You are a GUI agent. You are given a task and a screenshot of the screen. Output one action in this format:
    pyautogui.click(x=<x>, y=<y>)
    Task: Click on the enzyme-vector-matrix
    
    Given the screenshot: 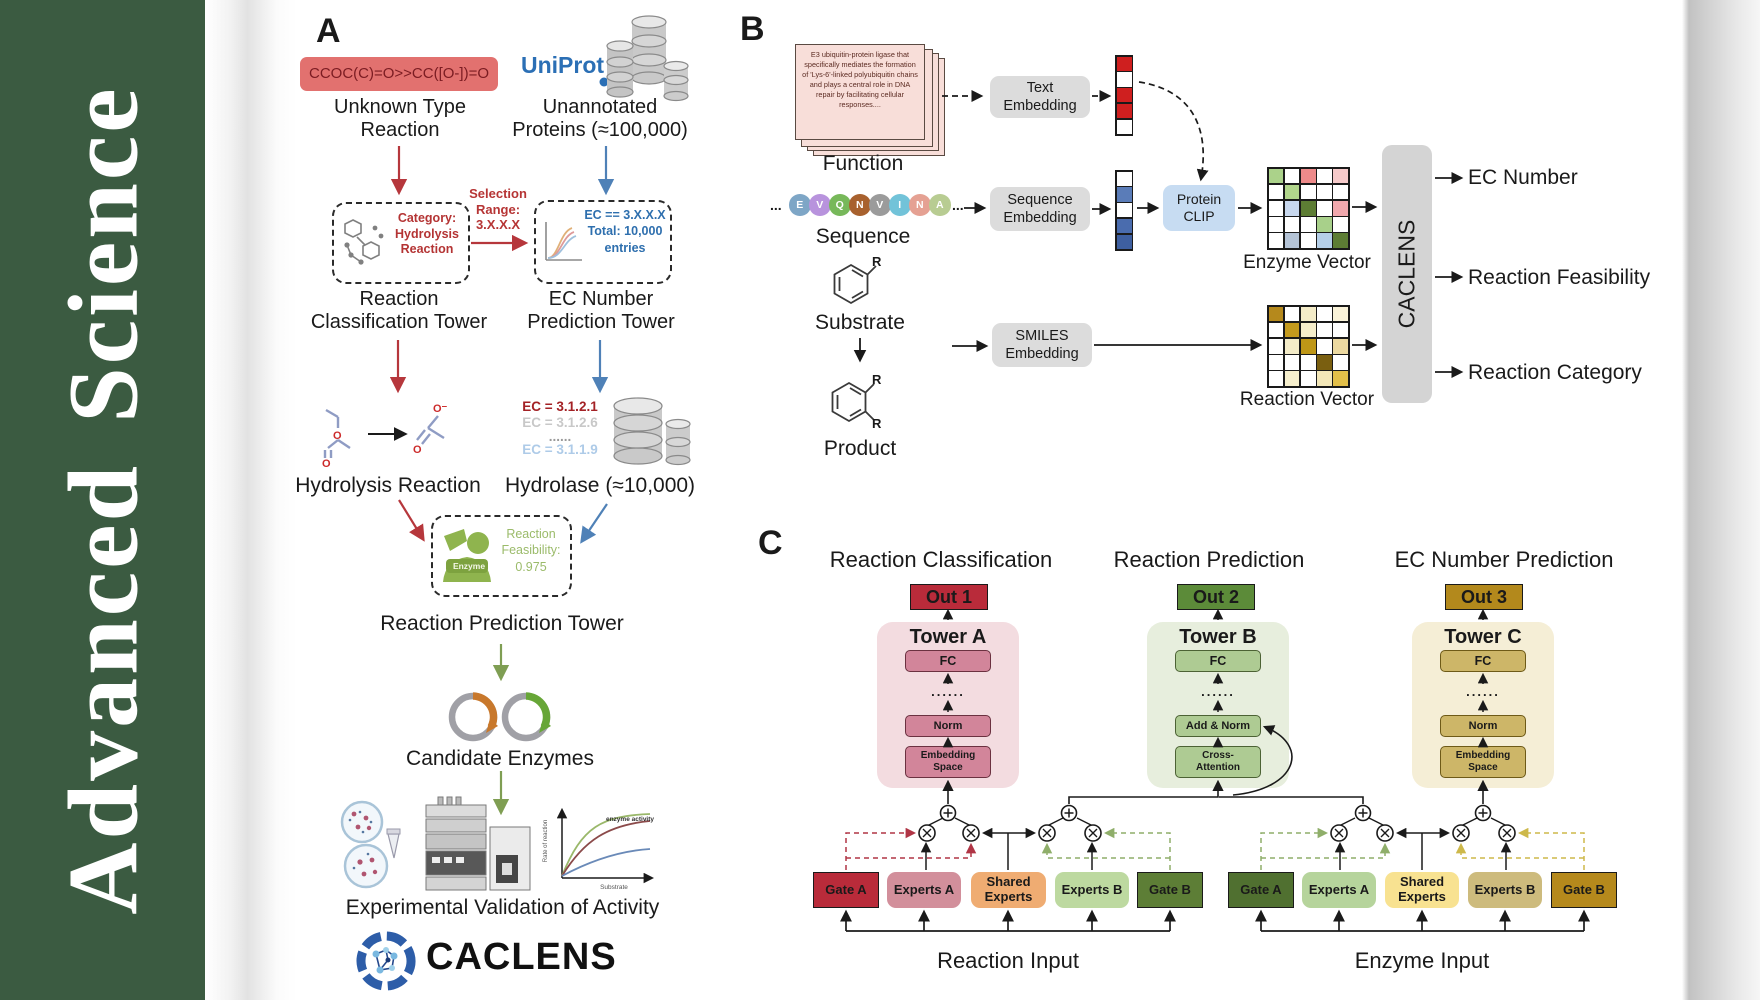 What is the action you would take?
    pyautogui.click(x=1308, y=208)
    